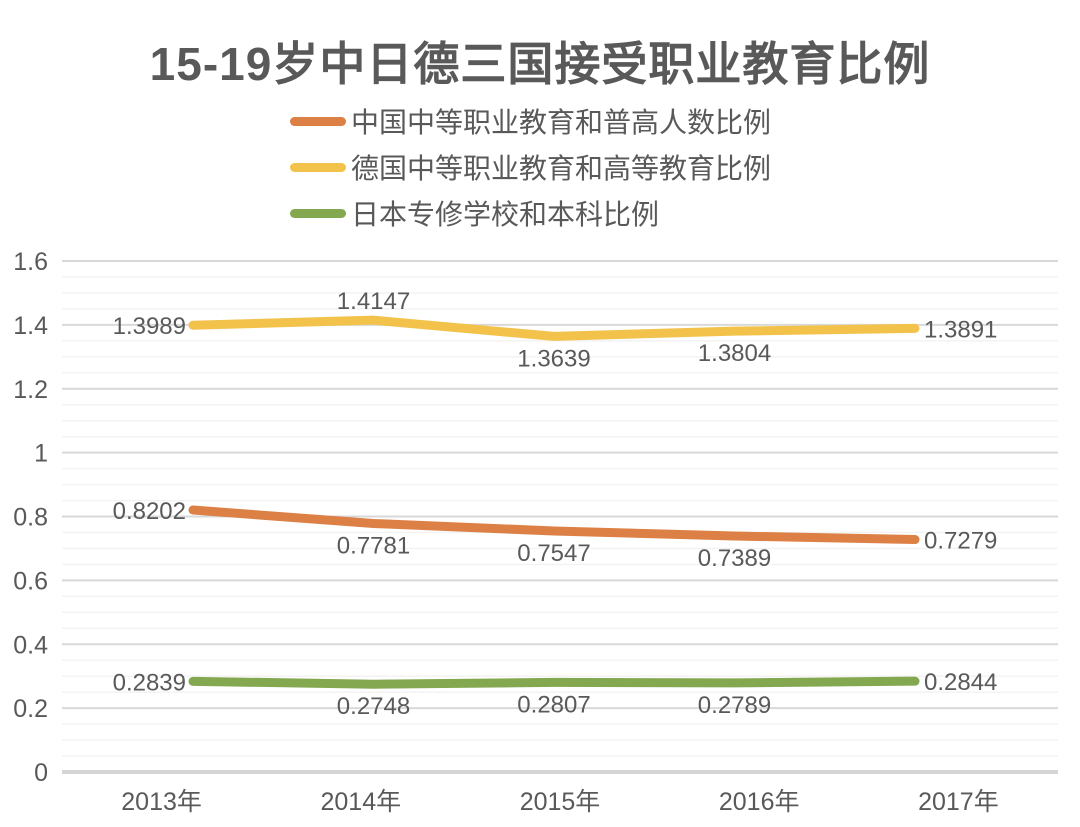  I want to click on y-axis-tick-label: 1, so click(41, 454).